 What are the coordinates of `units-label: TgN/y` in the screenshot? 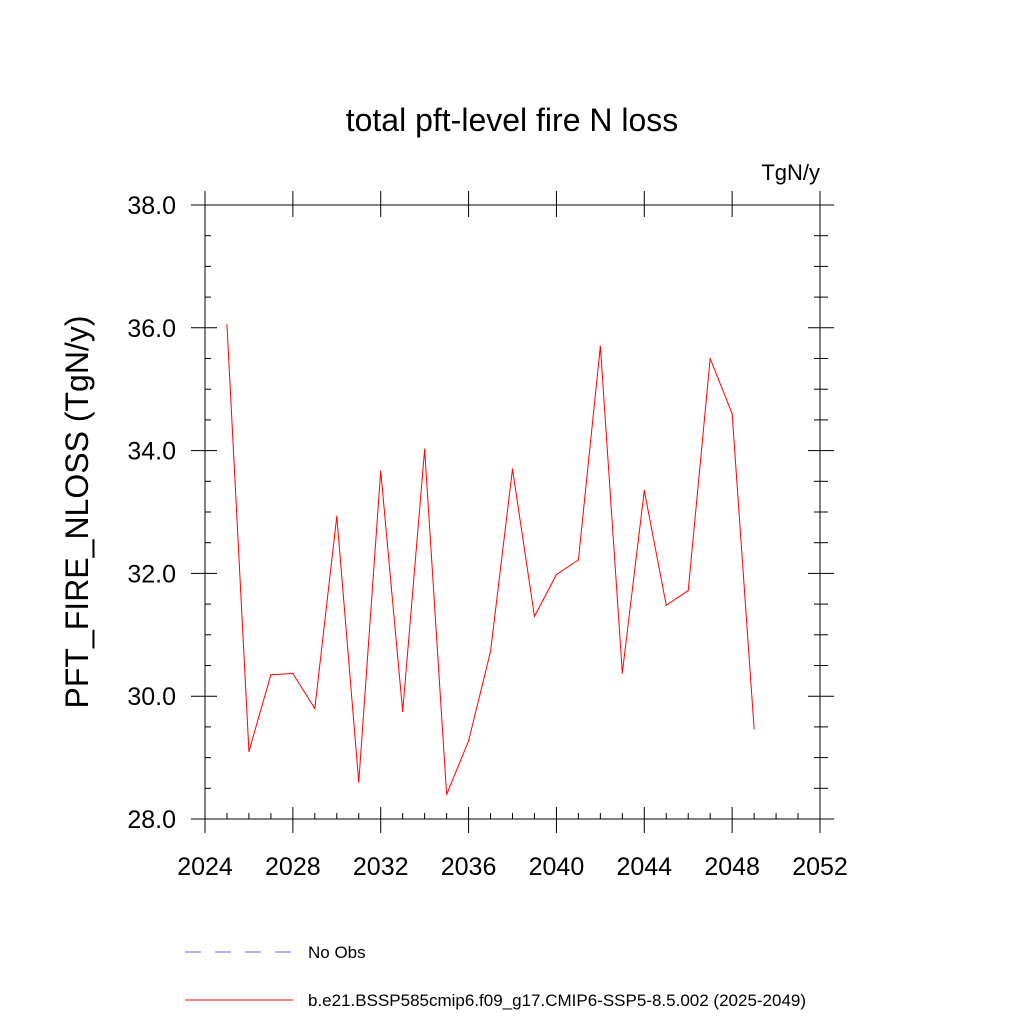 It's located at (790, 172).